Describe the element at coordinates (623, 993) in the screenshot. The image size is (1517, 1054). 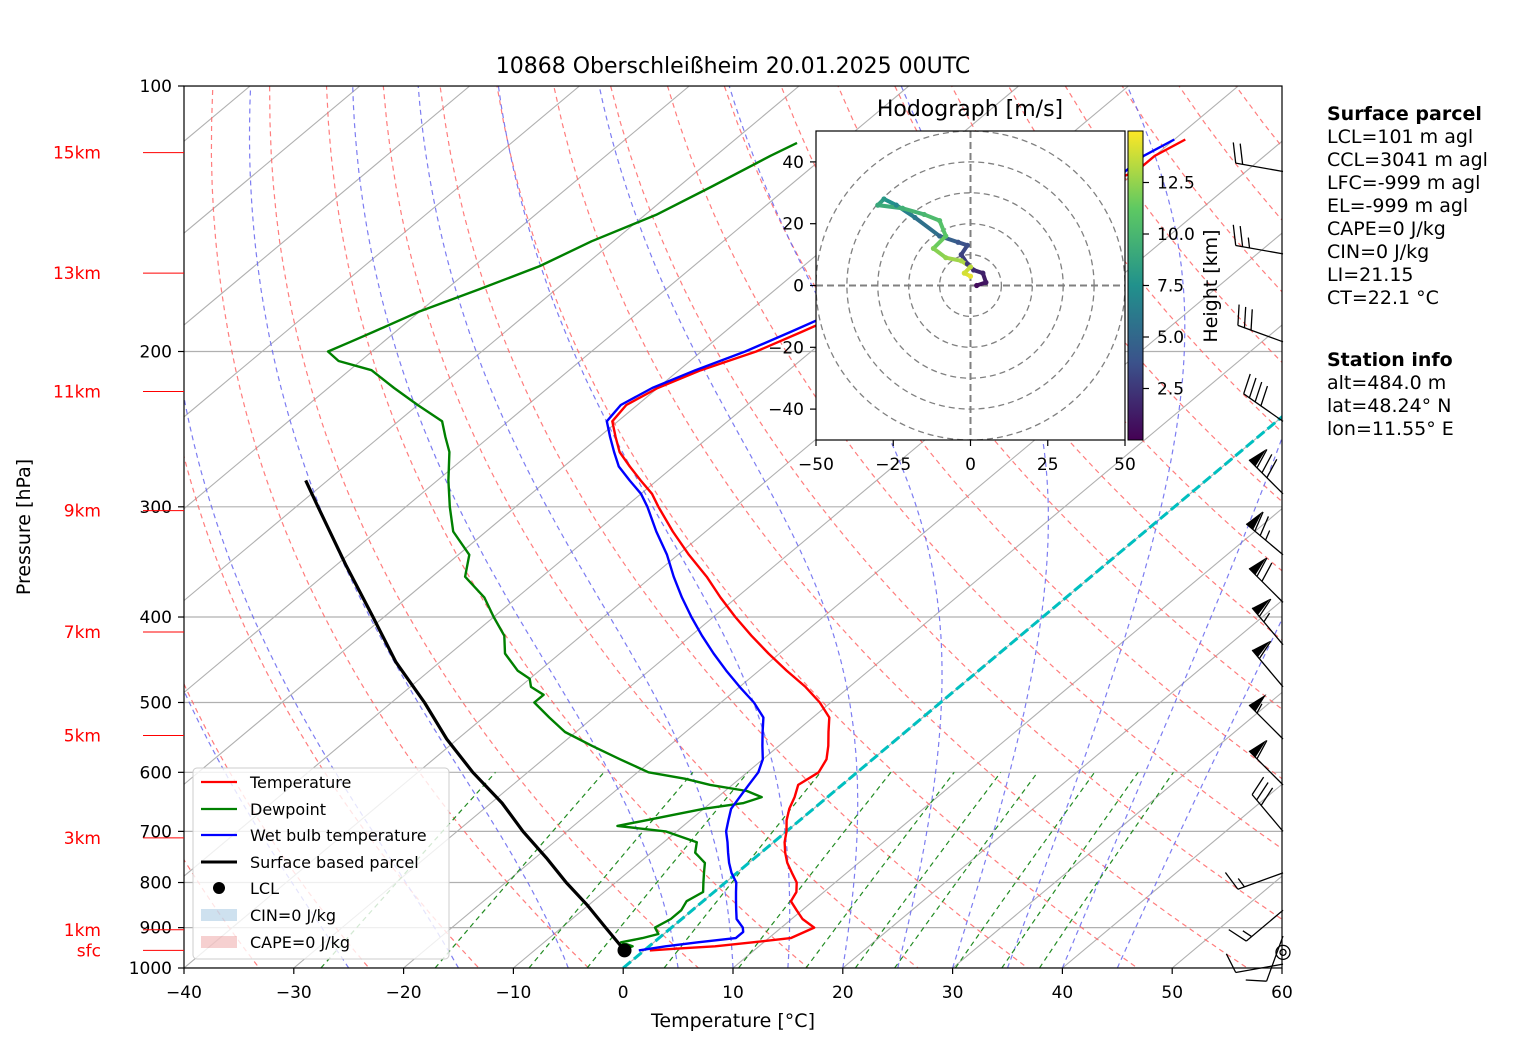
I see `x-tick-label: 0` at that location.